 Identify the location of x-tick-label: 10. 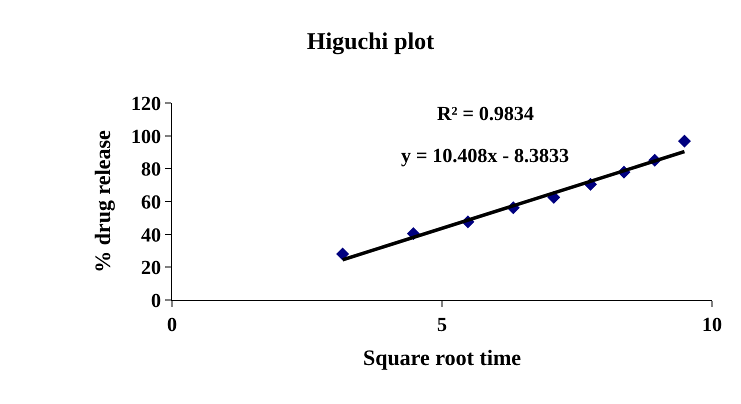
(712, 325).